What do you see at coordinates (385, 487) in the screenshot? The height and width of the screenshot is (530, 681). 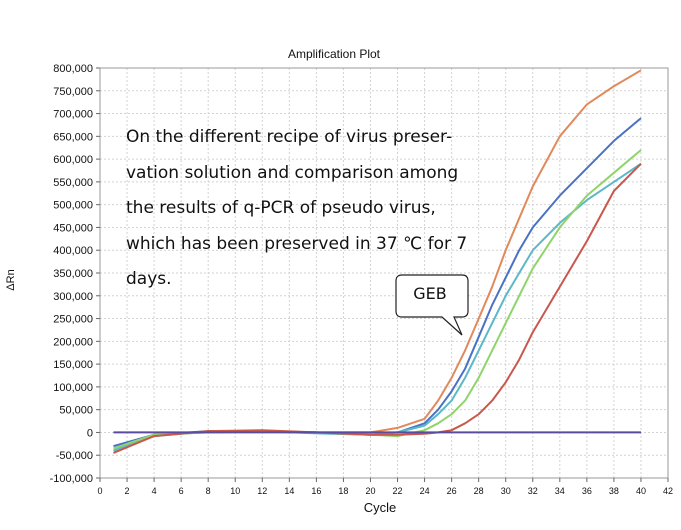 I see `x-axis-ticks: 0 2 4 6 8 10 12 14 16 18 20 22 24 26 28 30 32 34 36 38 40 42` at bounding box center [385, 487].